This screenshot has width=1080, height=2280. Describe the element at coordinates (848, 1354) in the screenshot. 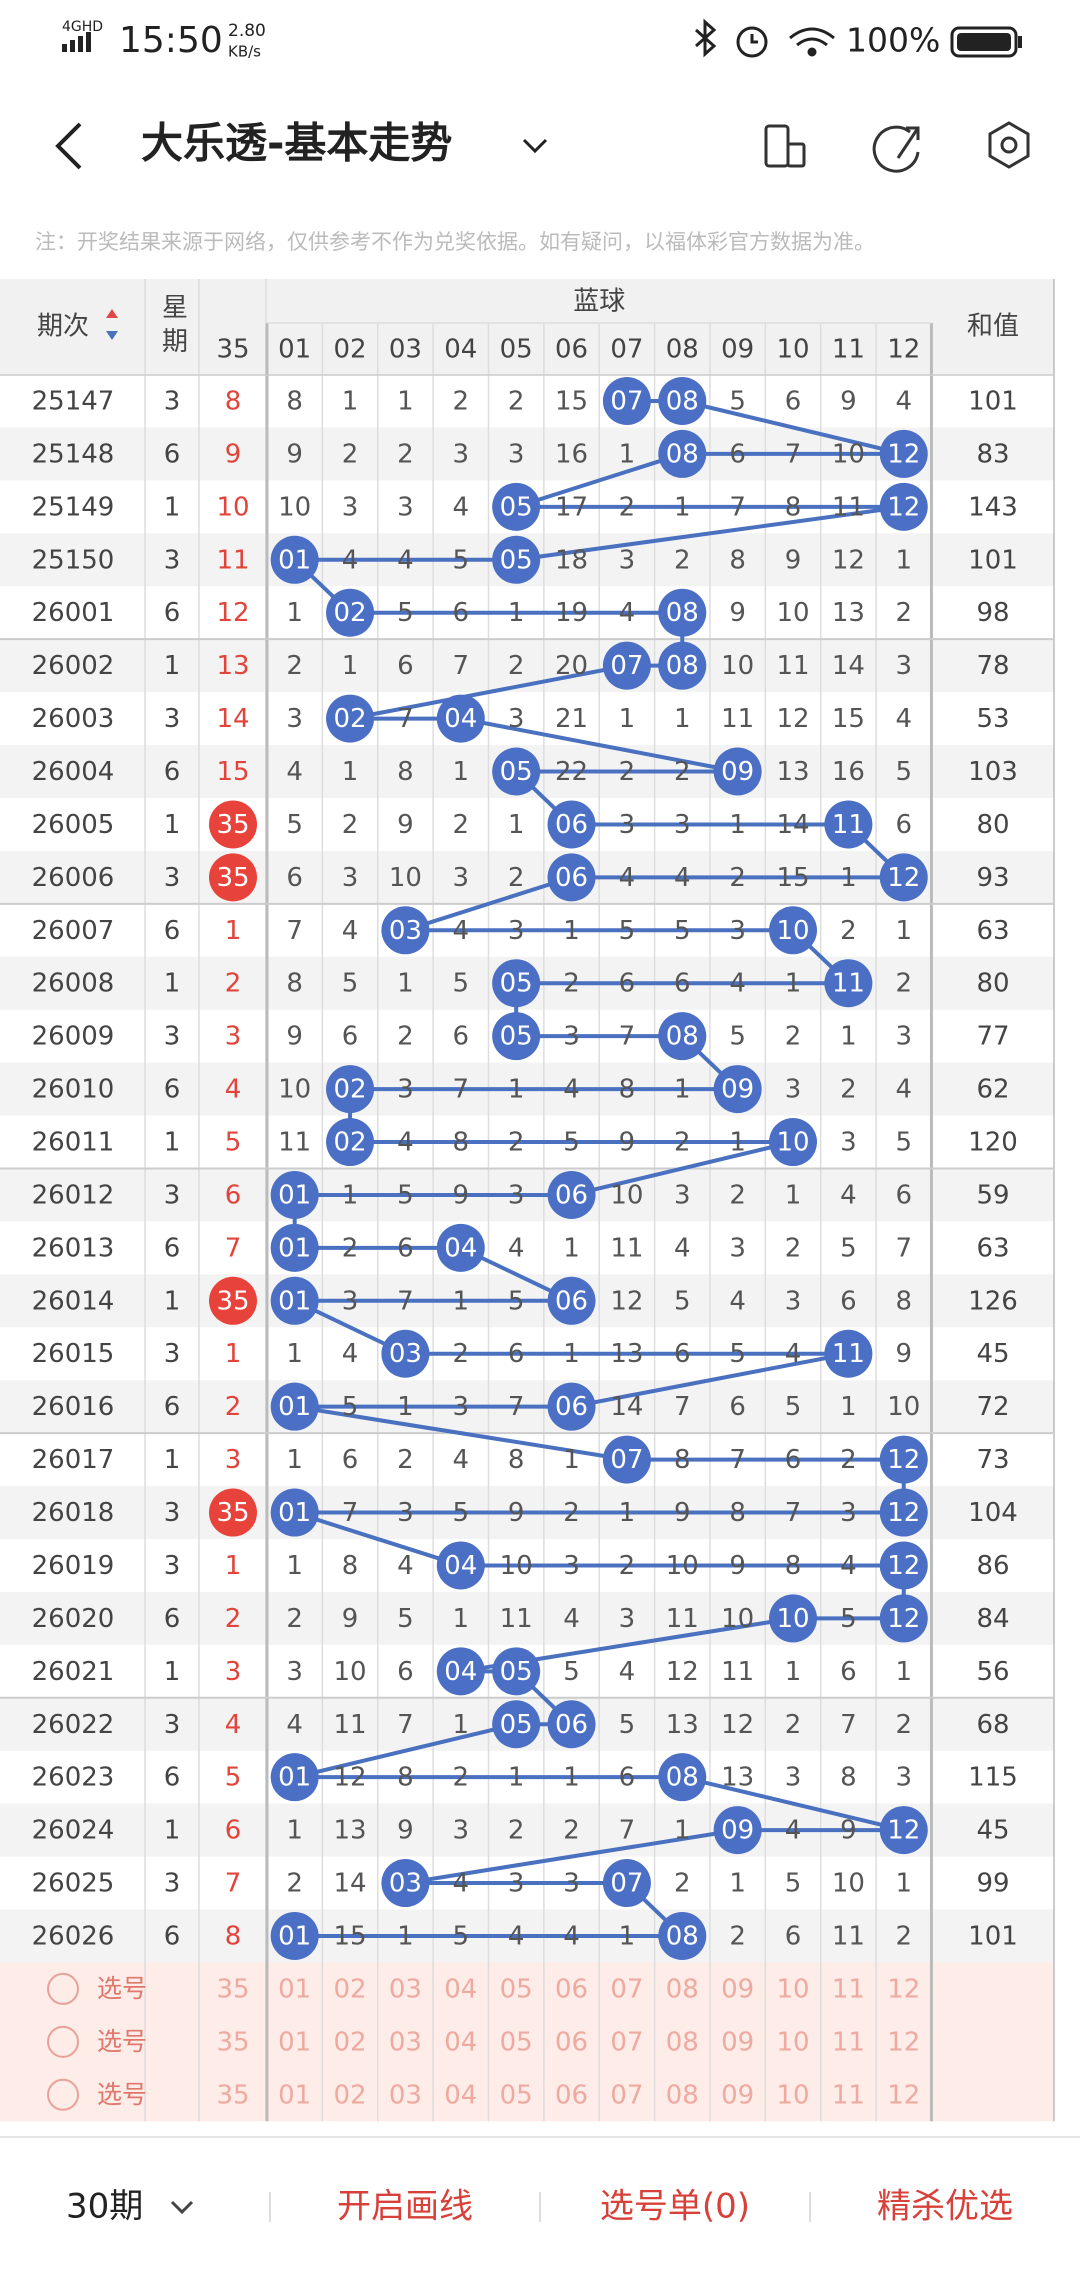

I see `cell-hit: 11` at that location.